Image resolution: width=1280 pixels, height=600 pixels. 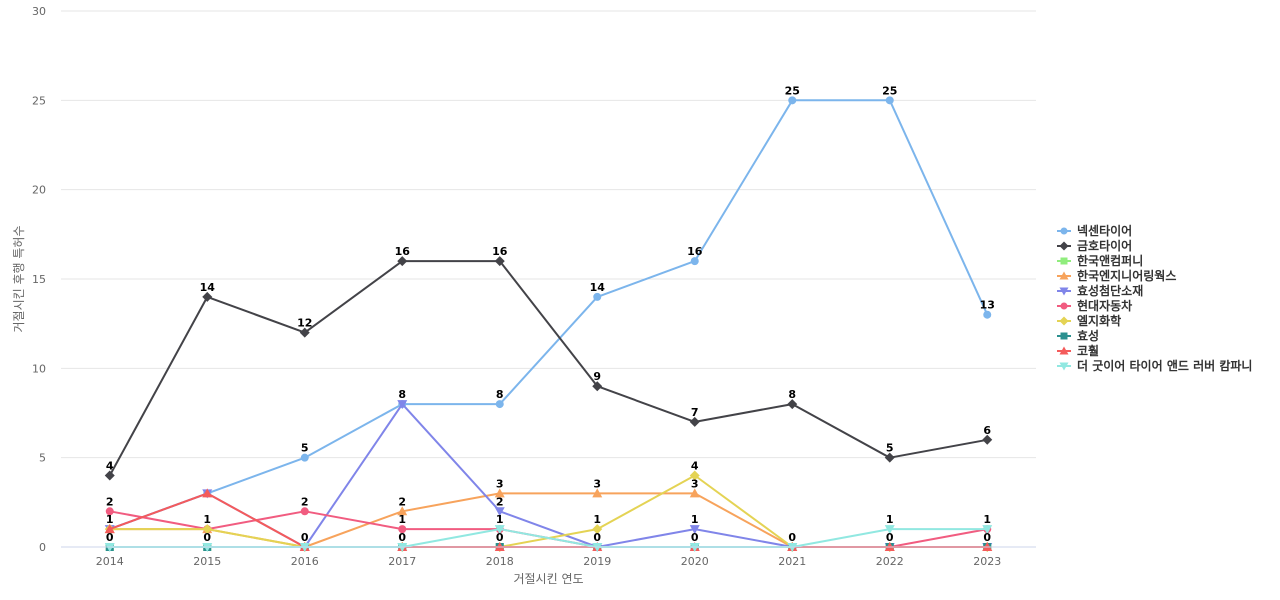 What do you see at coordinates (1100, 290) in the screenshot?
I see `legend-item: 효성첨단소재` at bounding box center [1100, 290].